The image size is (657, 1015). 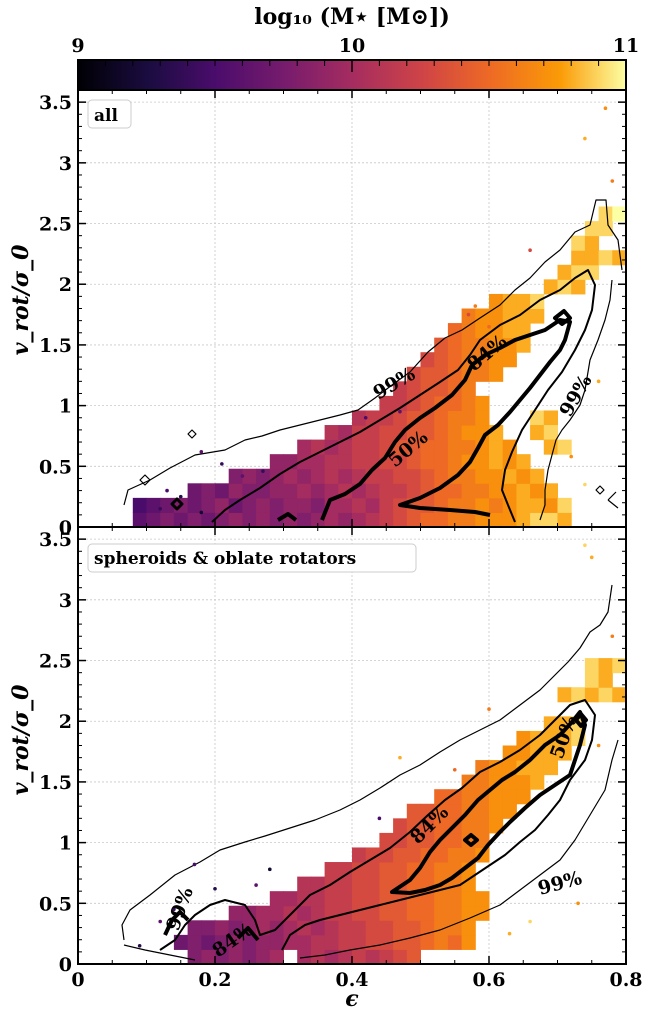 What do you see at coordinates (581, 720) in the screenshot?
I see `contour-50-island-b` at bounding box center [581, 720].